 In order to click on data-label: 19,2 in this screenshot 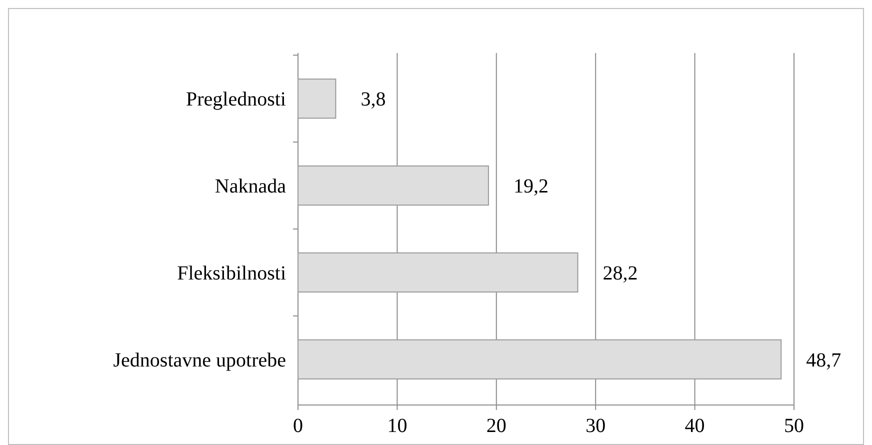, I will do `click(530, 187)`.